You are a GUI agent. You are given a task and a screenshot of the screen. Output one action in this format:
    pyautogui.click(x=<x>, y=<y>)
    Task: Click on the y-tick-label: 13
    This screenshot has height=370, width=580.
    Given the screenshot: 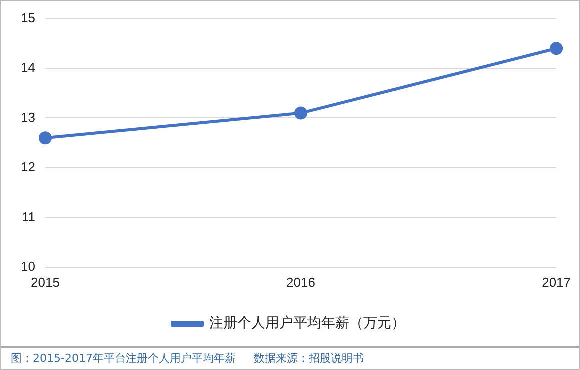 What is the action you would take?
    pyautogui.click(x=28, y=117)
    